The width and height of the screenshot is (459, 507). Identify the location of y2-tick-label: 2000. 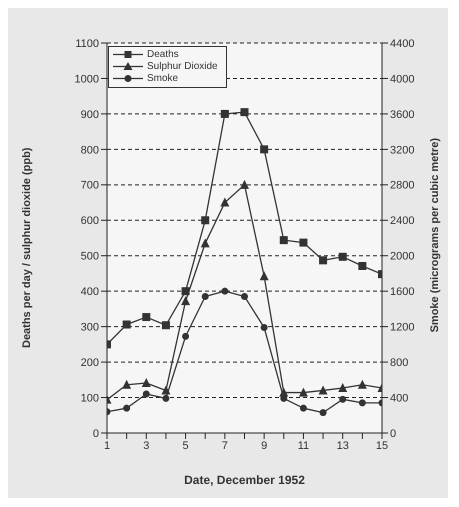
(402, 256).